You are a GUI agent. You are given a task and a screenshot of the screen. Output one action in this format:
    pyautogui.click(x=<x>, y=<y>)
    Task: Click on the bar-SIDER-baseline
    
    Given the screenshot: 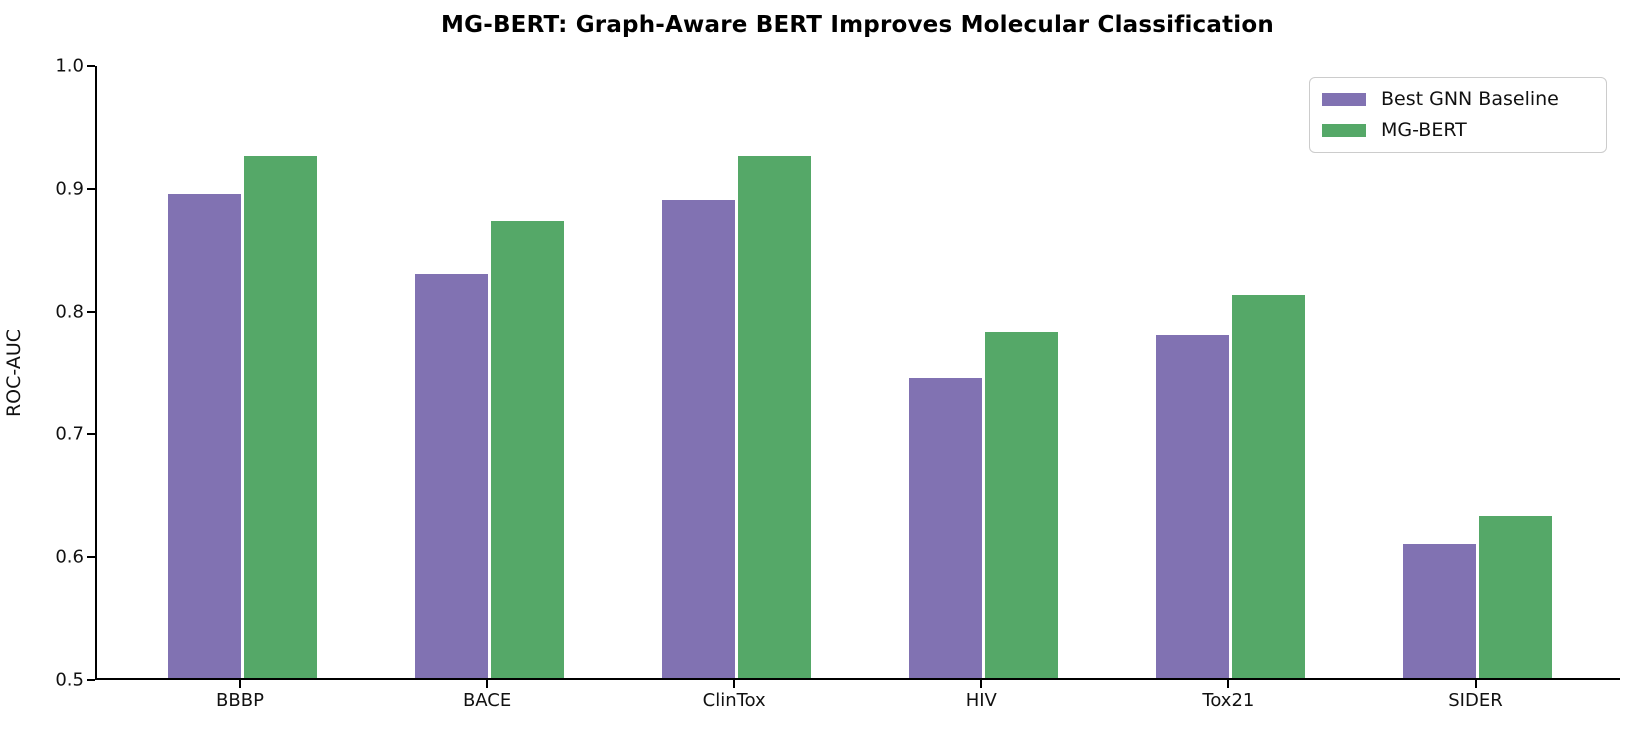 What is the action you would take?
    pyautogui.click(x=1439, y=611)
    